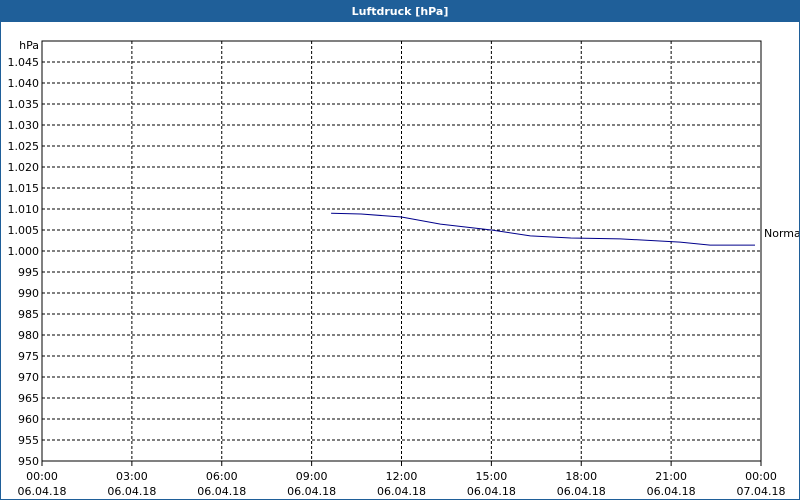  Describe the element at coordinates (24, 251) in the screenshot. I see `y-tick-label: 1.000` at that location.